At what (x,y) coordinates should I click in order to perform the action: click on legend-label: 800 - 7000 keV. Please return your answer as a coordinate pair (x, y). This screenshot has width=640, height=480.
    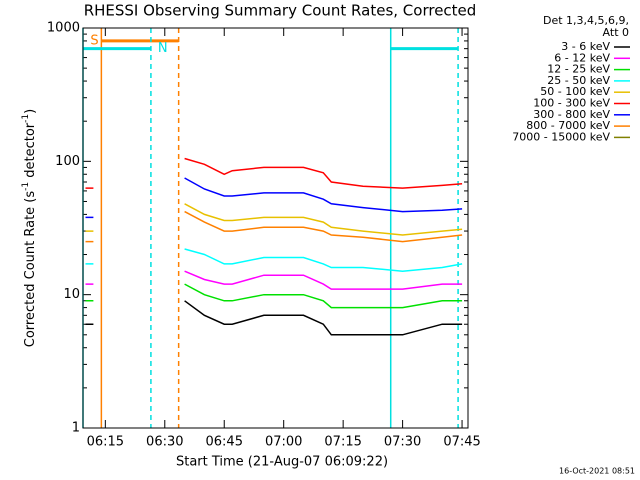
    Looking at the image, I should click on (568, 125).